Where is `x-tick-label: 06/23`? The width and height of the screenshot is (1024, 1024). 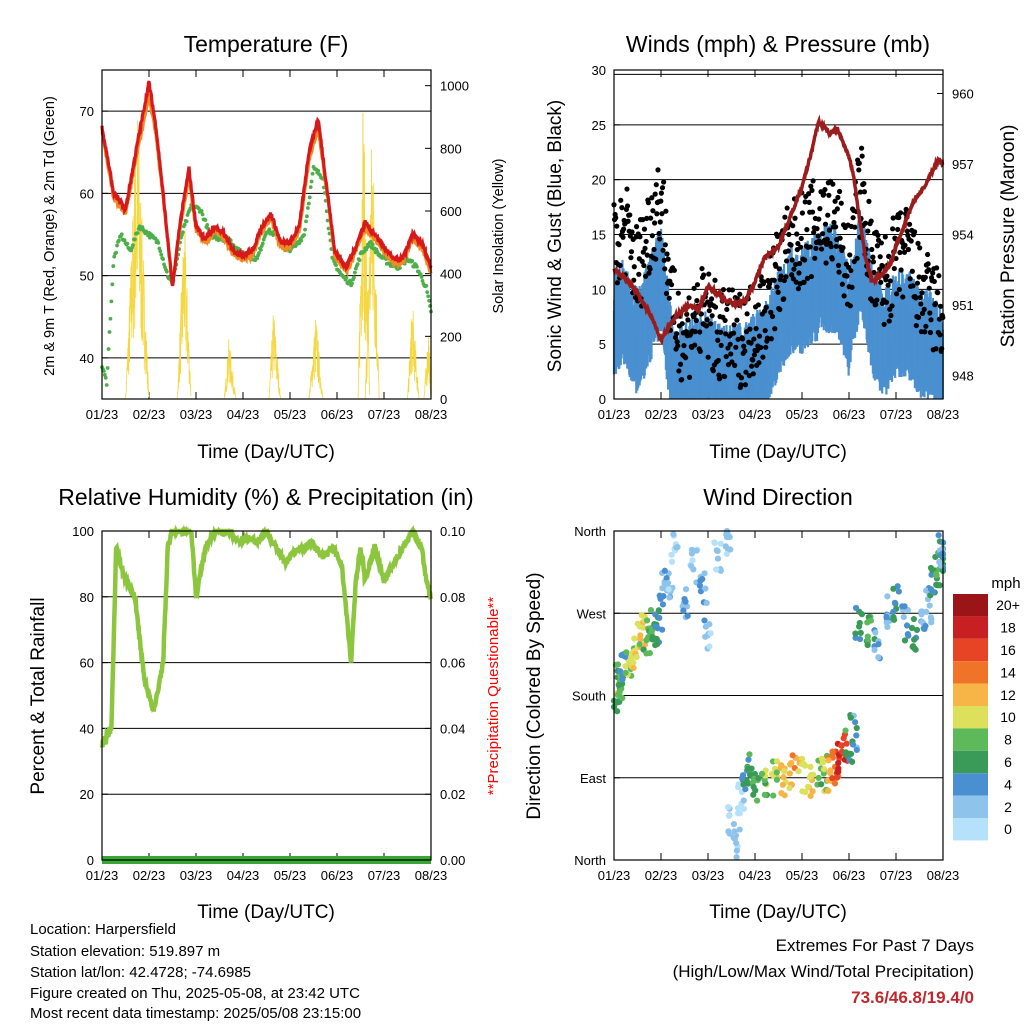
x-tick-label: 06/23 is located at coordinates (849, 414).